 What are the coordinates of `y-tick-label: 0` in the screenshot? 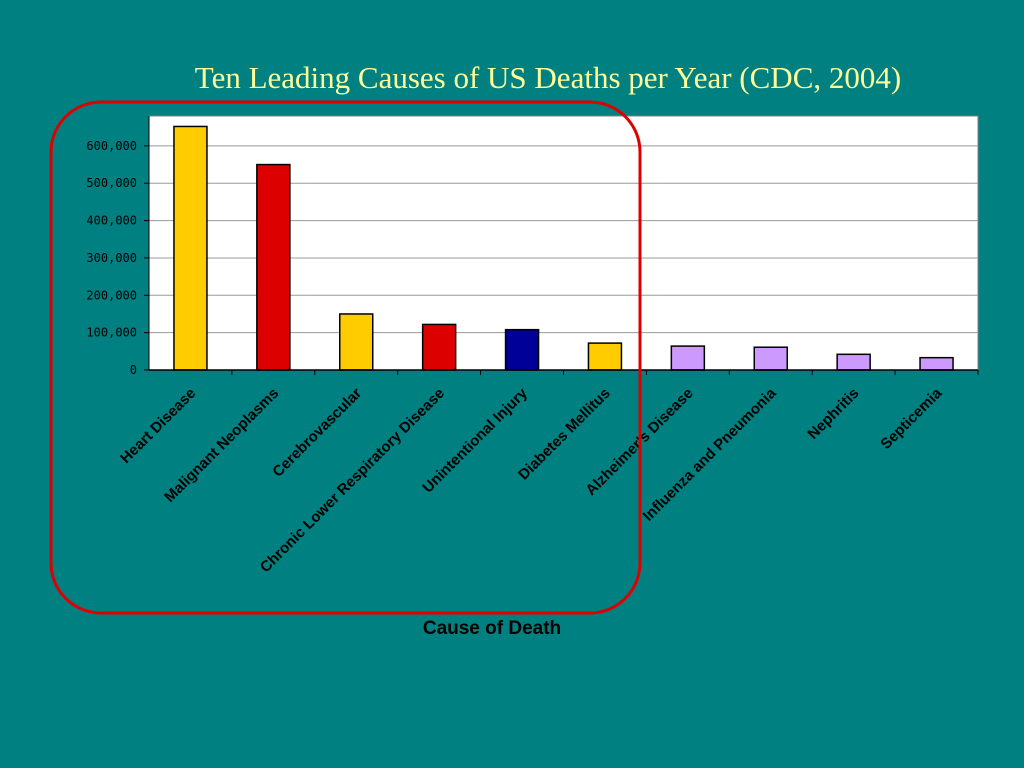 It's located at (133, 370).